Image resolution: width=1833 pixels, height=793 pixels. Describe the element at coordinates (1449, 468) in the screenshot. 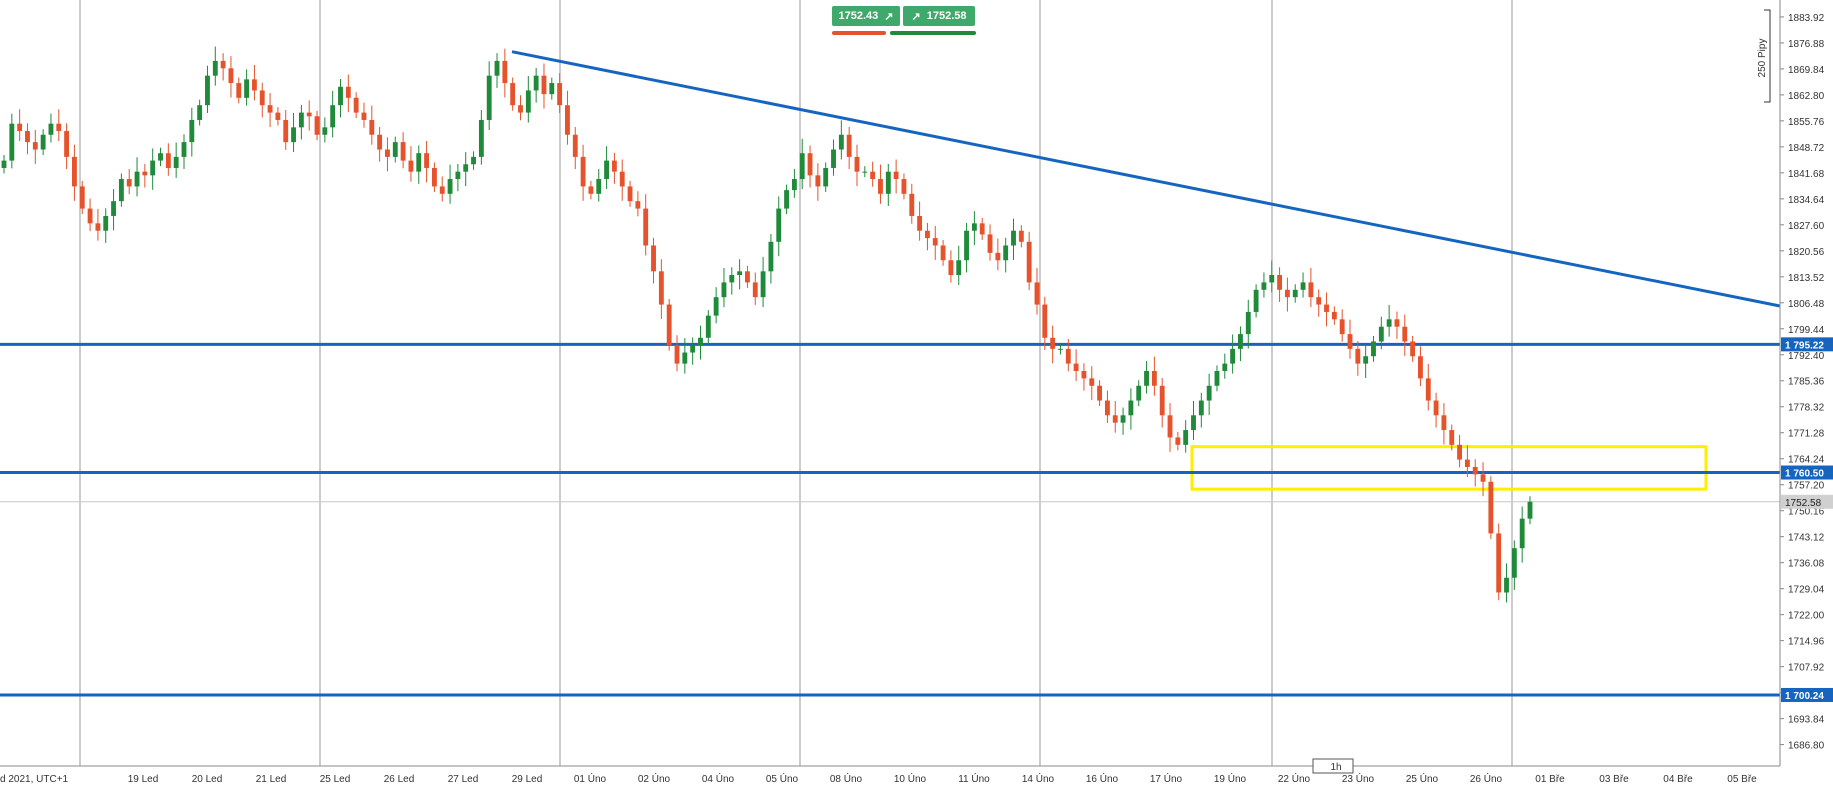

I see `support-zone-rectangle` at that location.